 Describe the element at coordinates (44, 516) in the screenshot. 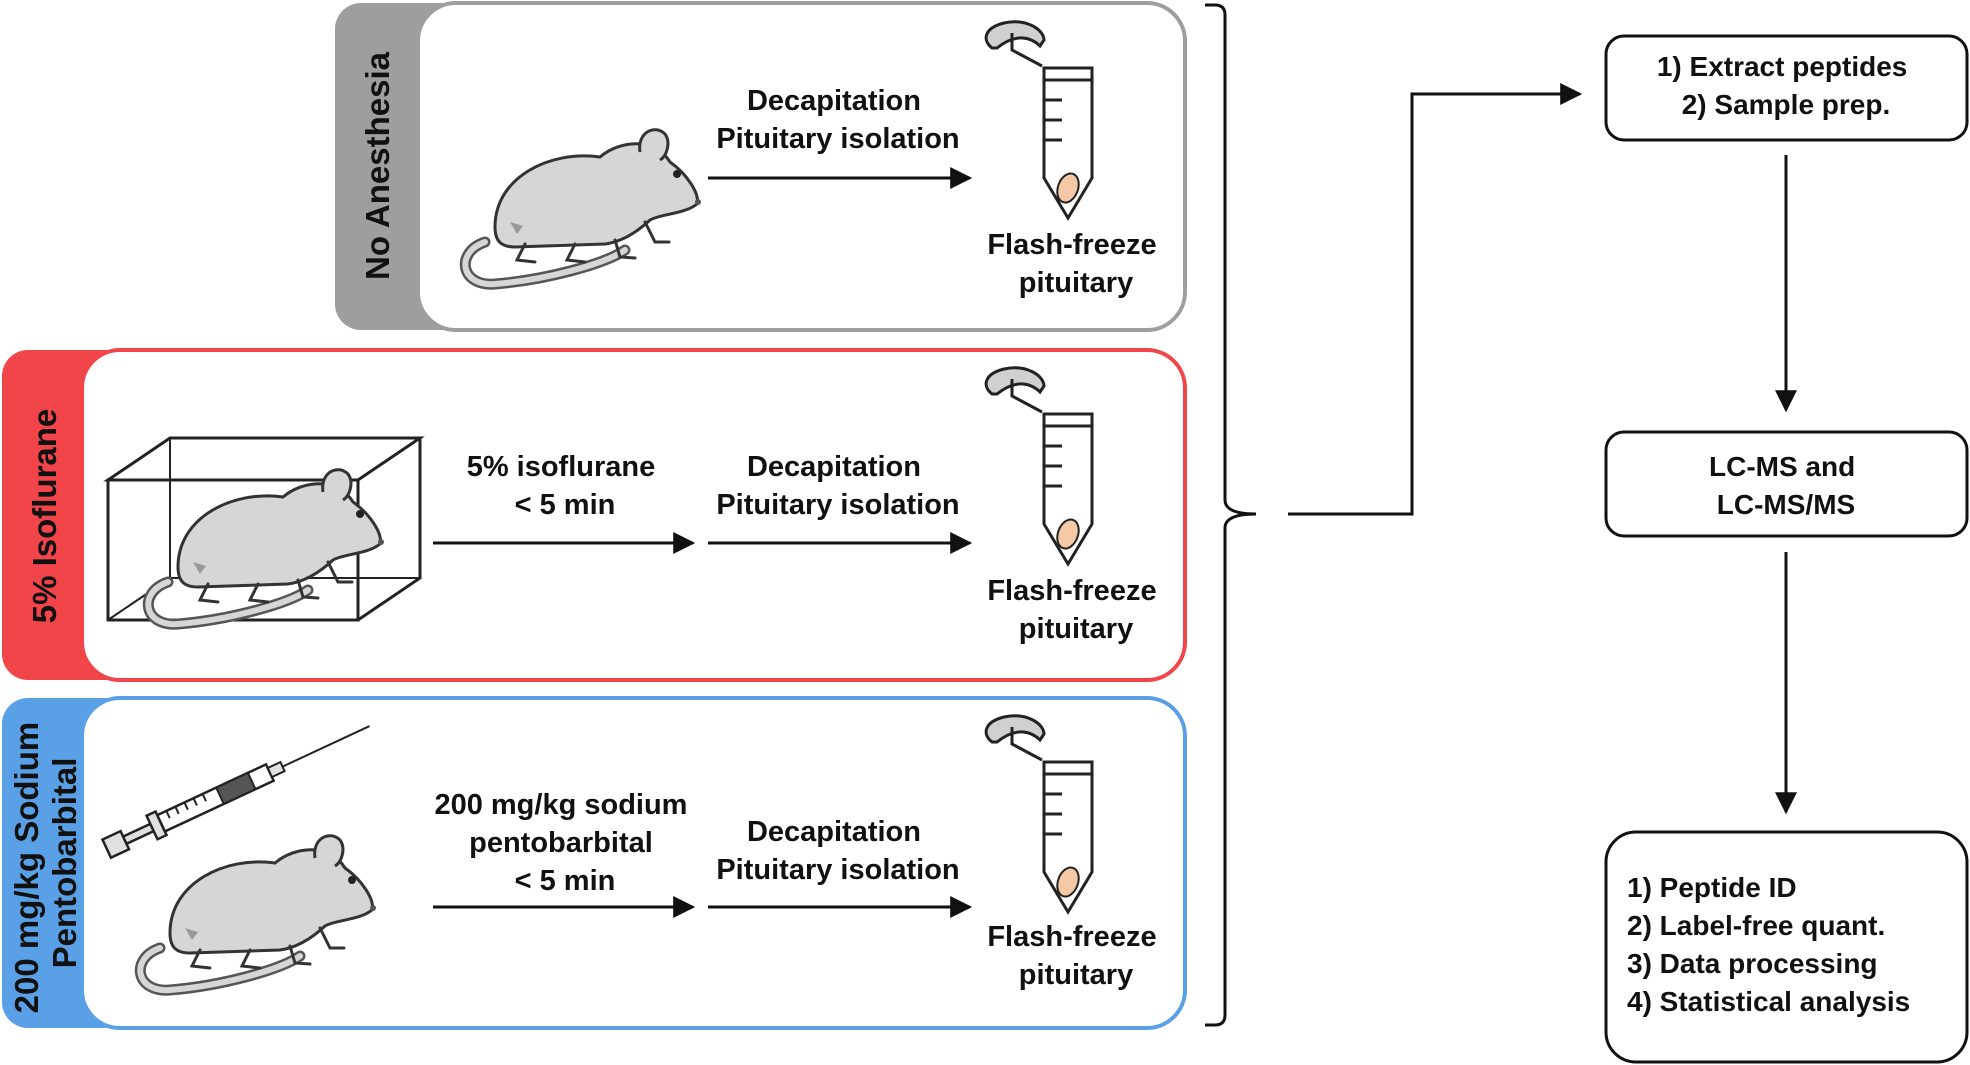

I see `group-label: 5% Isoflurane` at that location.